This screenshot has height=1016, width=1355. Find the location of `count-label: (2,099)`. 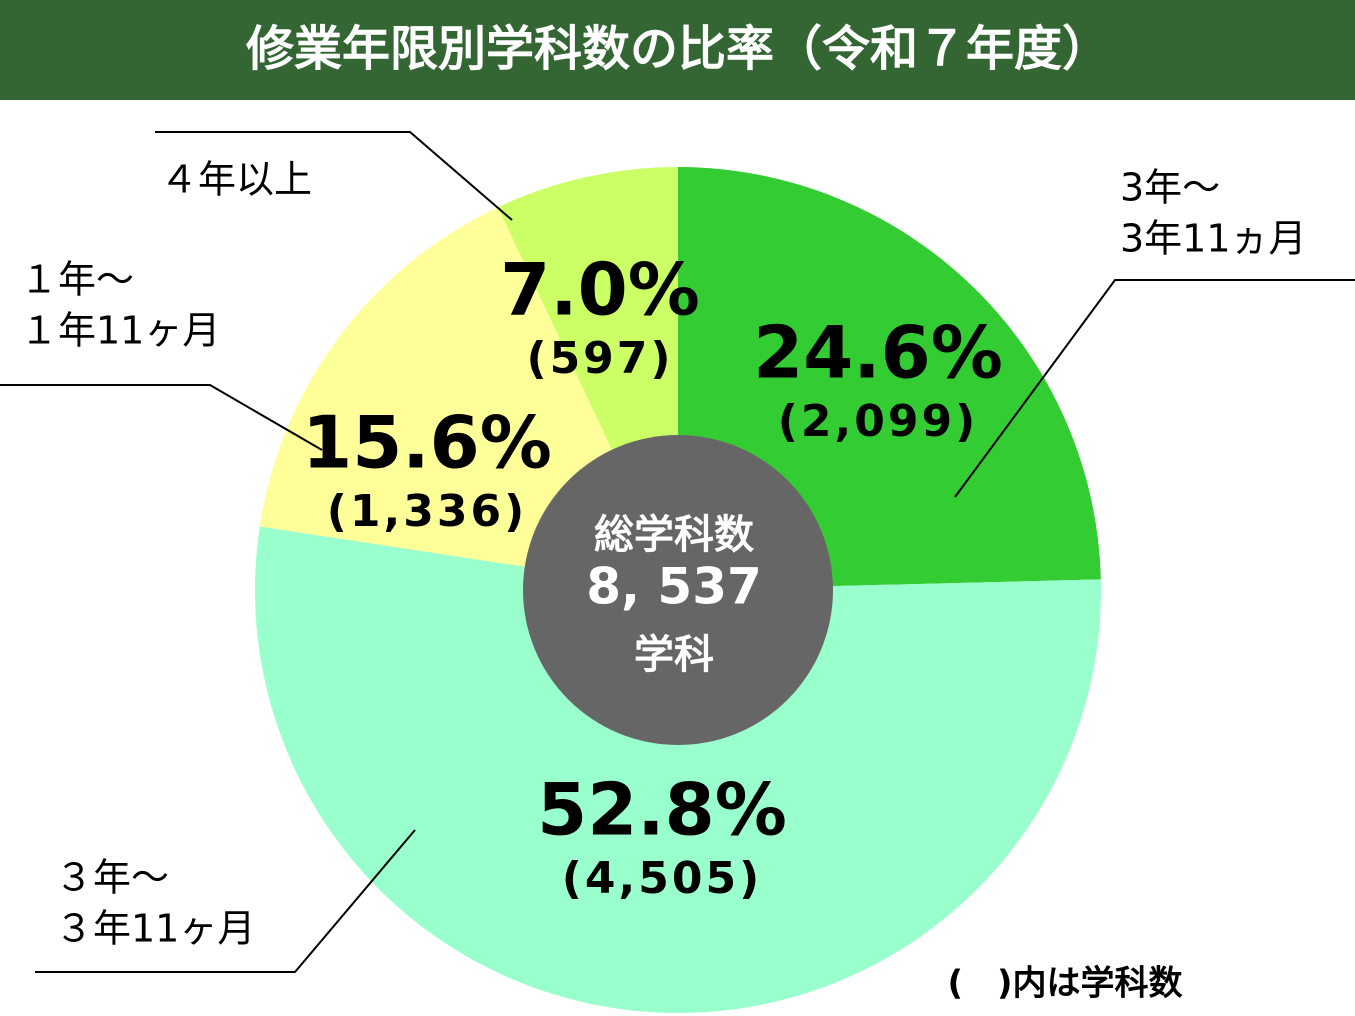

count-label: (2,099) is located at coordinates (878, 421).